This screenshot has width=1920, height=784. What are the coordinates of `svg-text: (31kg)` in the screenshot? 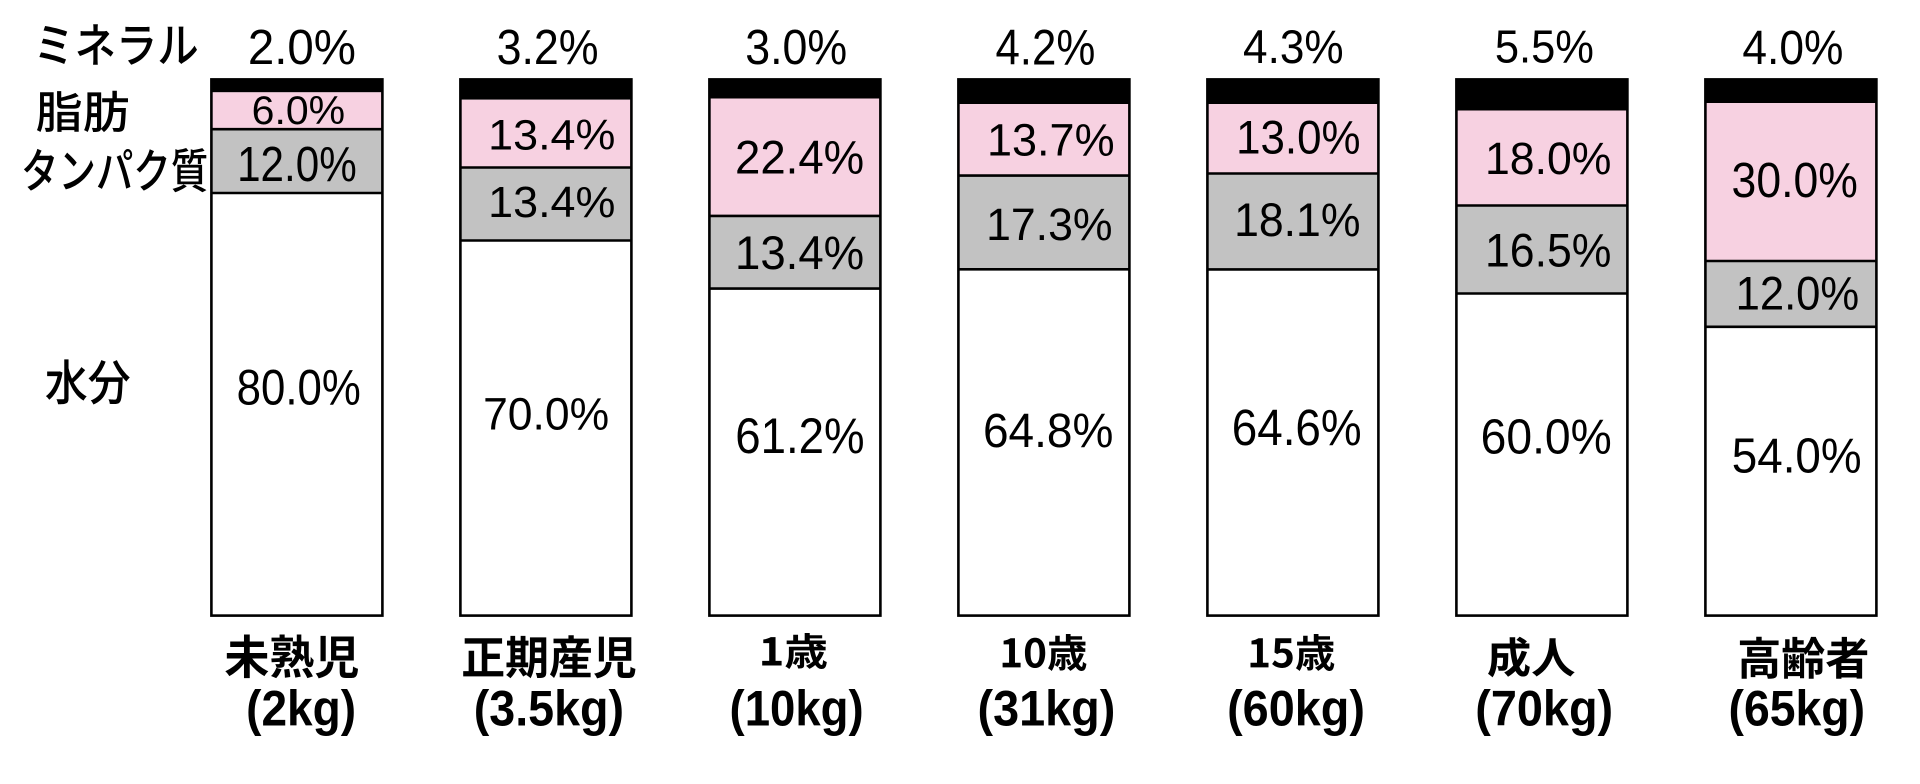 It's located at (1047, 709).